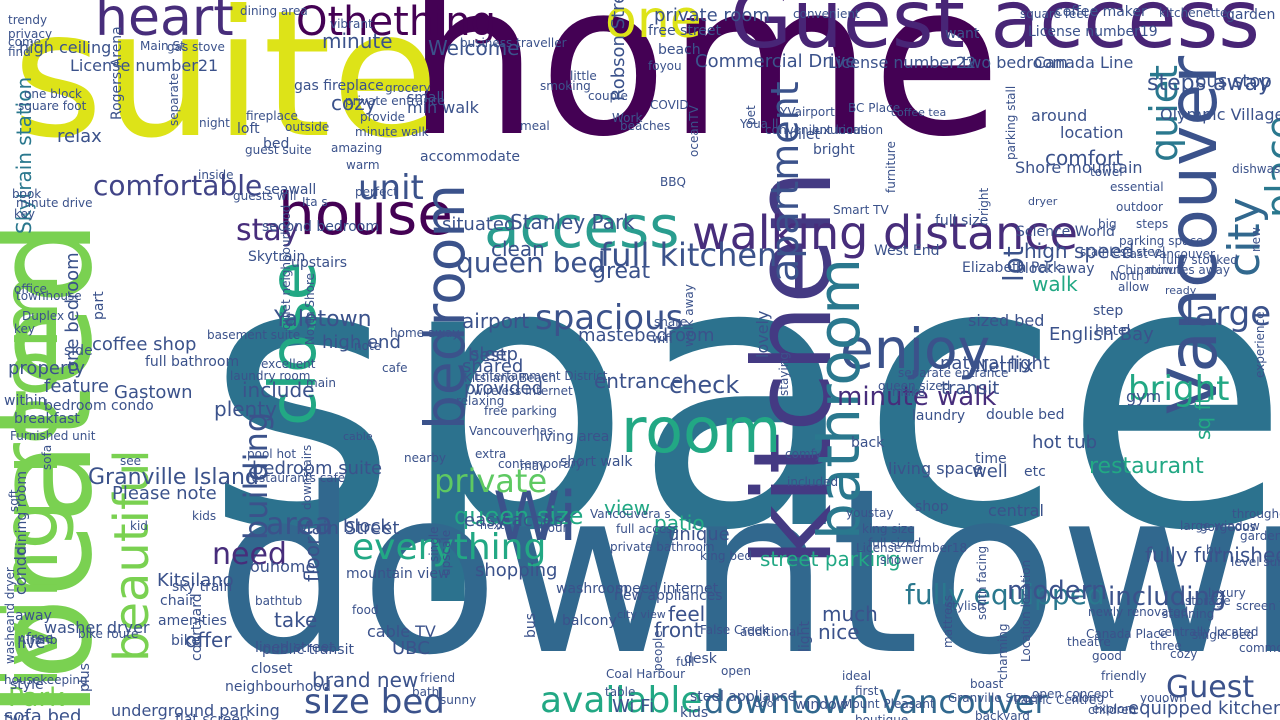 This screenshot has height=720, width=1280. I want to click on cloud-word: washer dryer, so click(97, 627).